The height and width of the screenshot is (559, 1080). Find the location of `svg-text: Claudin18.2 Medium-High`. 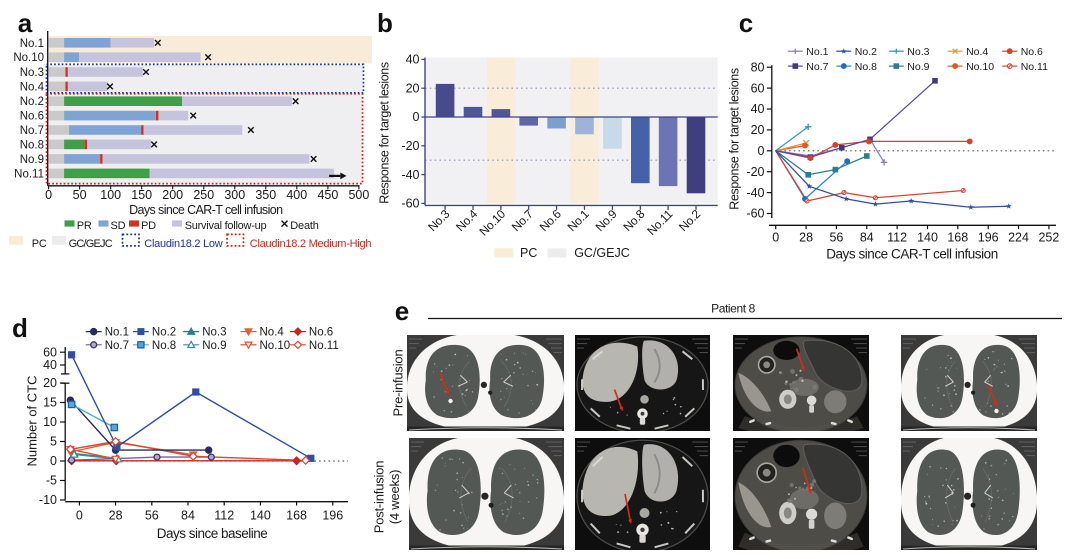

svg-text: Claudin18.2 Medium-High is located at coordinates (311, 244).